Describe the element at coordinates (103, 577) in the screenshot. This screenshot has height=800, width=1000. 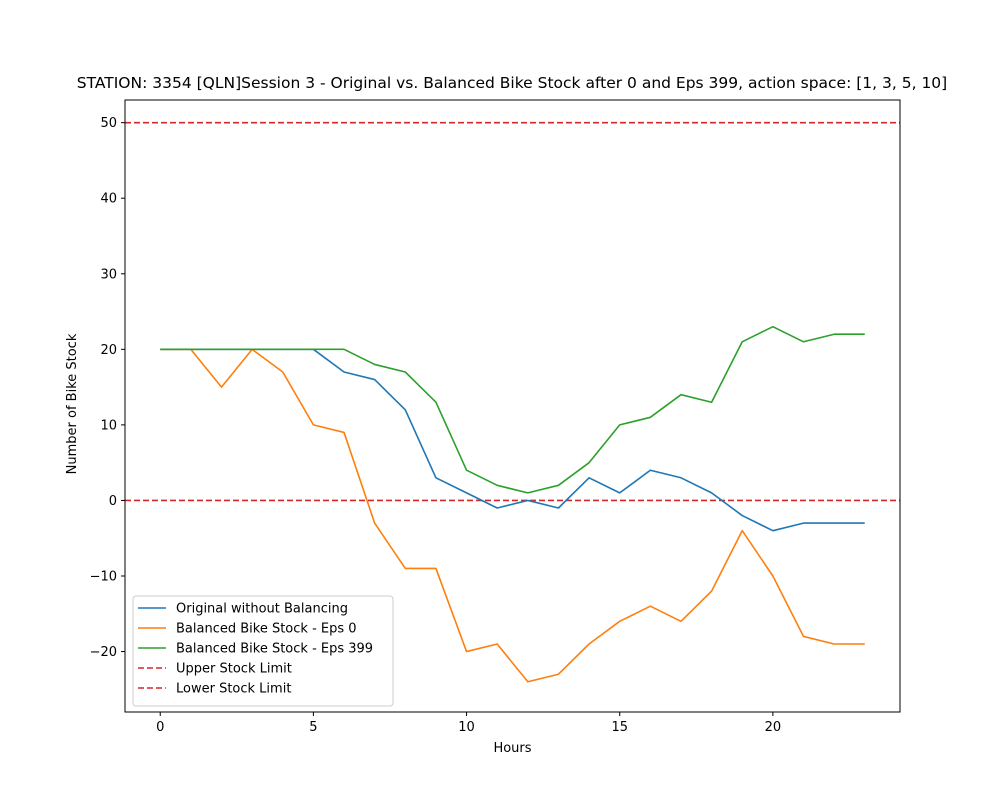
I see `y-tick-label: −10` at that location.